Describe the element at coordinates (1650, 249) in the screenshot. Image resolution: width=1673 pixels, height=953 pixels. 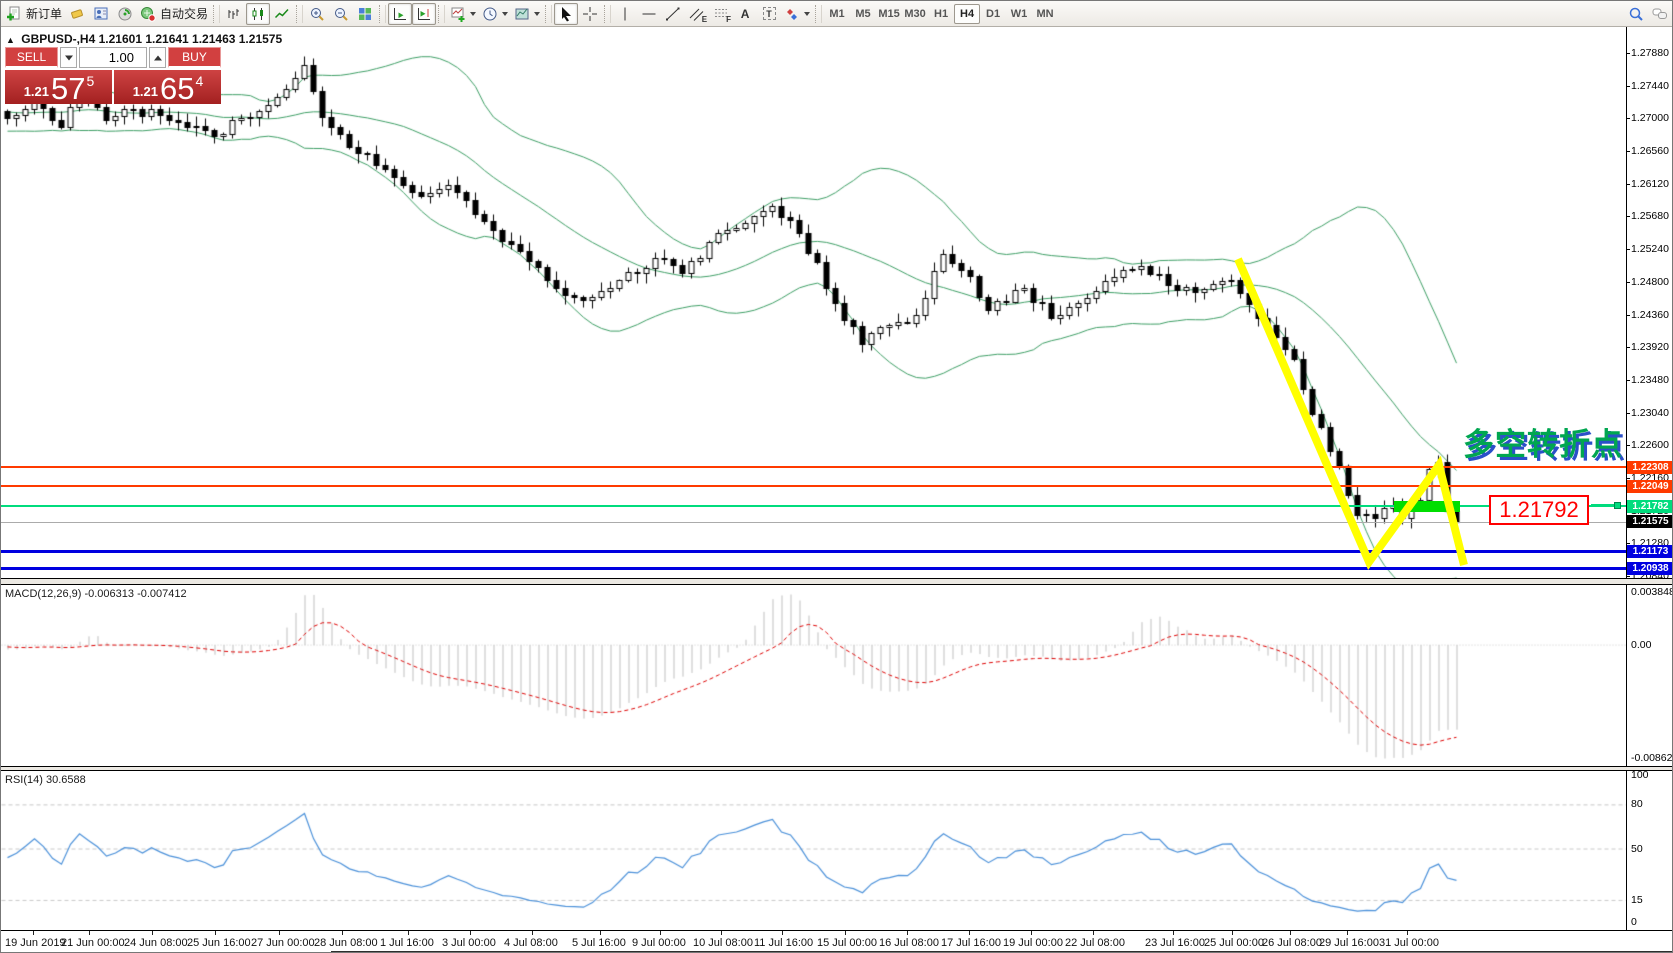
I see `price-axis-label: 1.25240` at that location.